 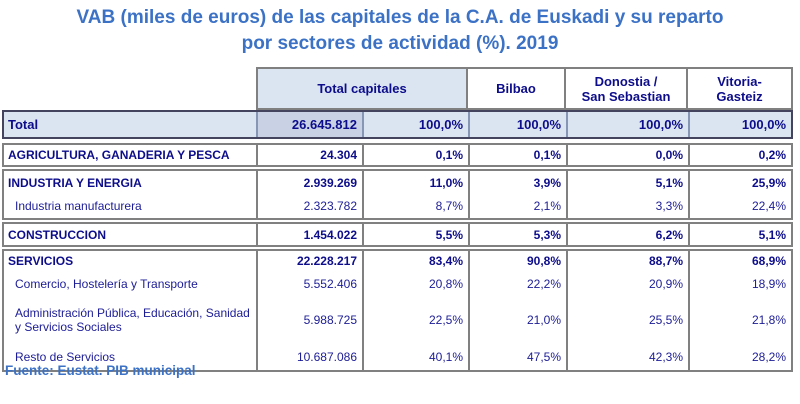 What do you see at coordinates (517, 234) in the screenshot?
I see `cell-bilbao-pct: 5,3%` at bounding box center [517, 234].